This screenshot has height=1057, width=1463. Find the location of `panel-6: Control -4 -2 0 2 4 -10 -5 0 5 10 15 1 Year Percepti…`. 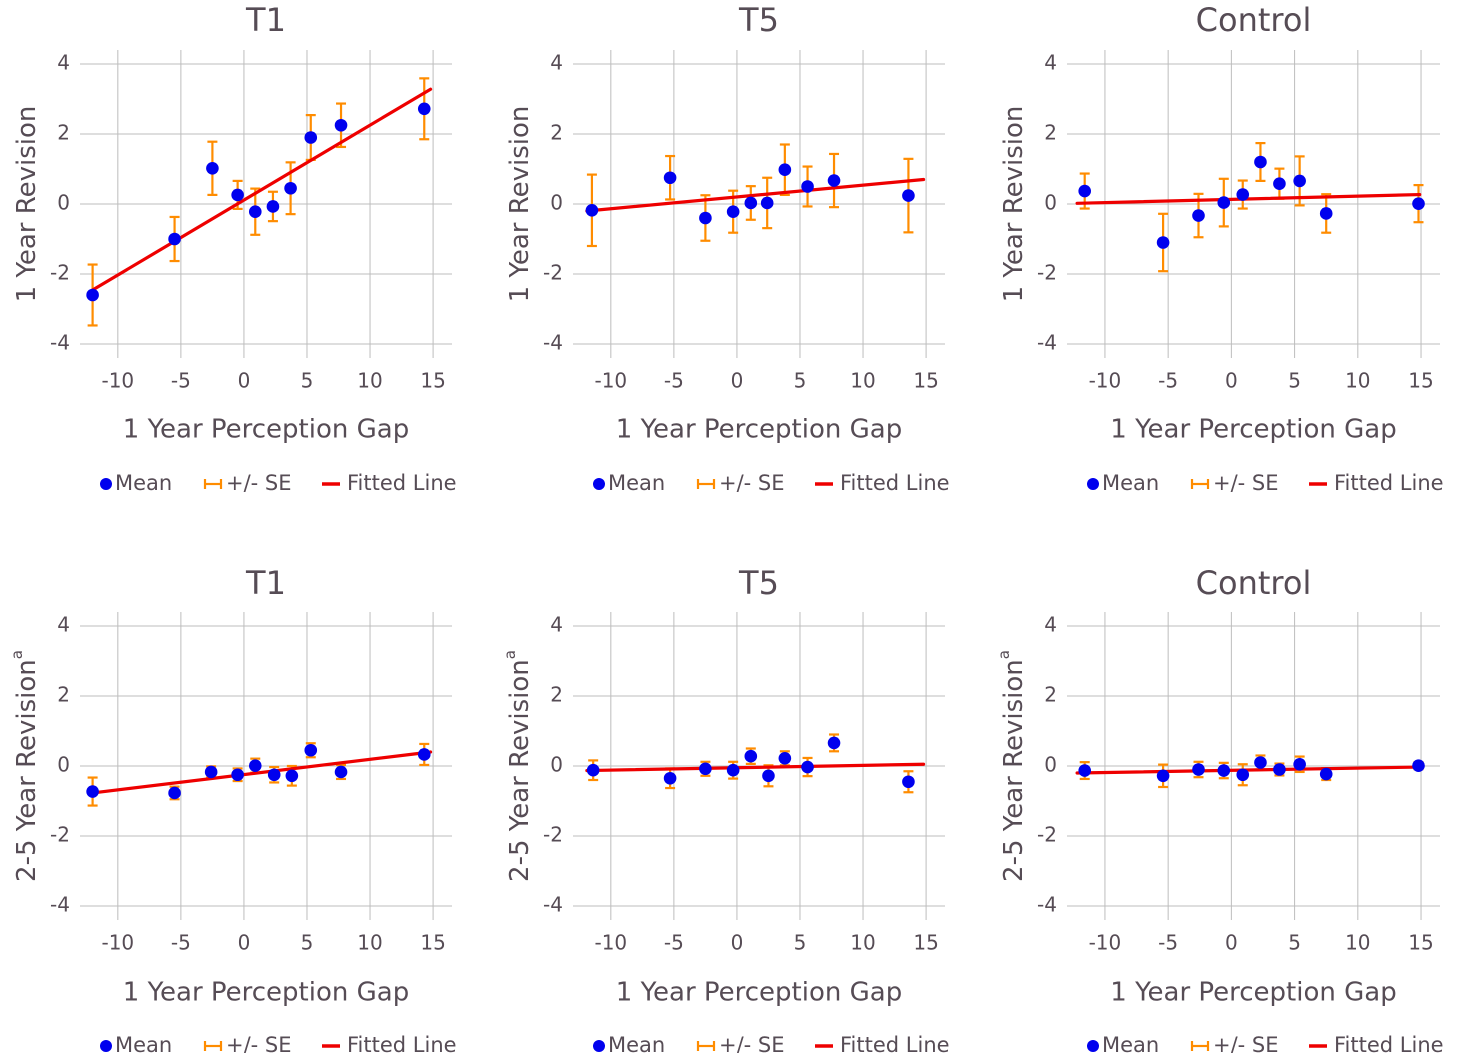

panel-6: Control -4 -2 0 2 4 -10 -5 0 5 10 15 1 Year Percepti… is located at coordinates (1219, 810).